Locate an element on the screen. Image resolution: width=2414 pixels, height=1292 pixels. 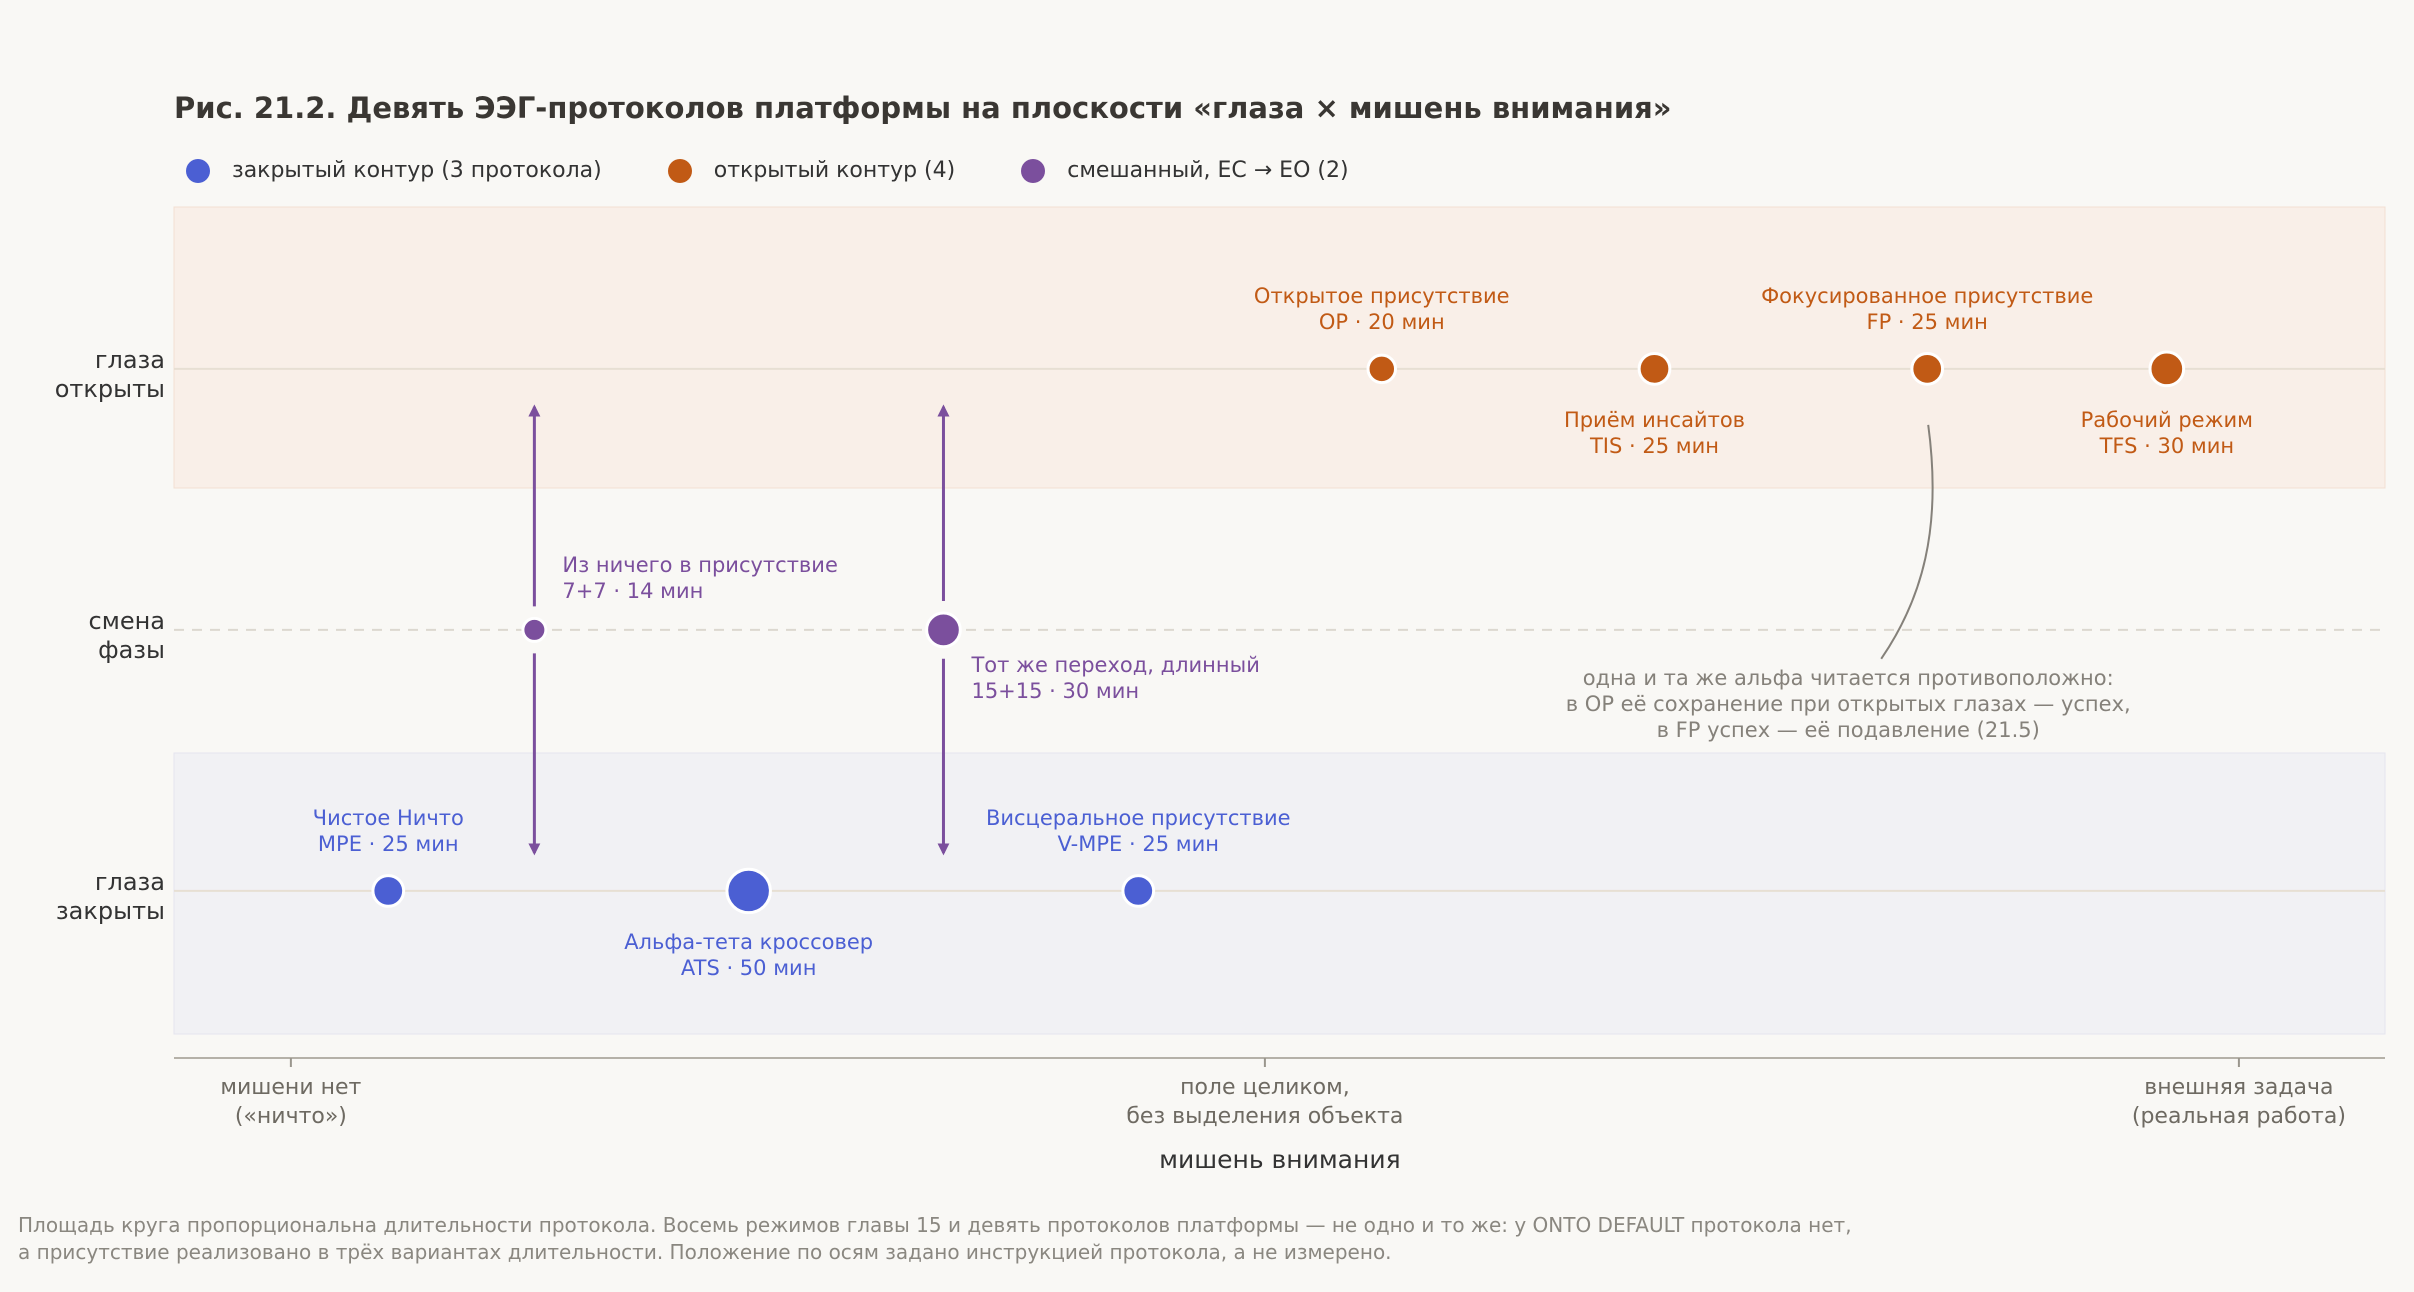
x-tick-label: поле целиком, без выделения объекта is located at coordinates (1264, 1102).